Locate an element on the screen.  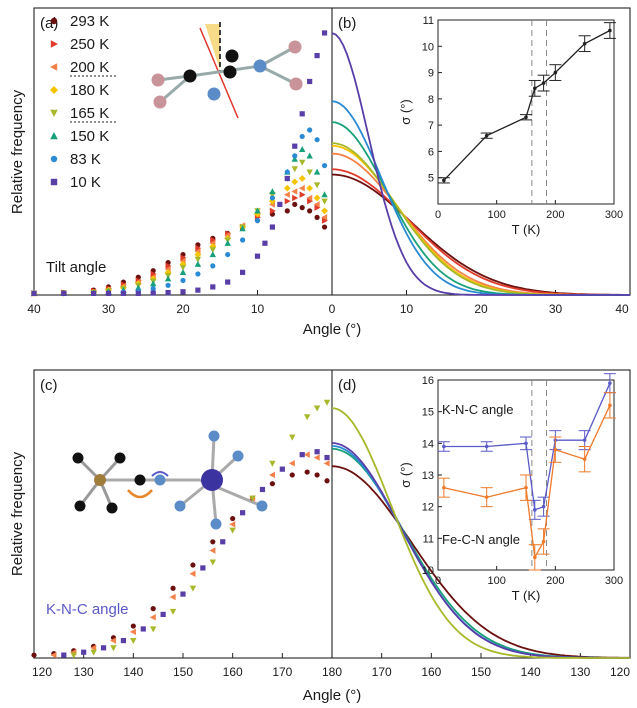
inset-b-series-line is located at coordinates (527, 105).